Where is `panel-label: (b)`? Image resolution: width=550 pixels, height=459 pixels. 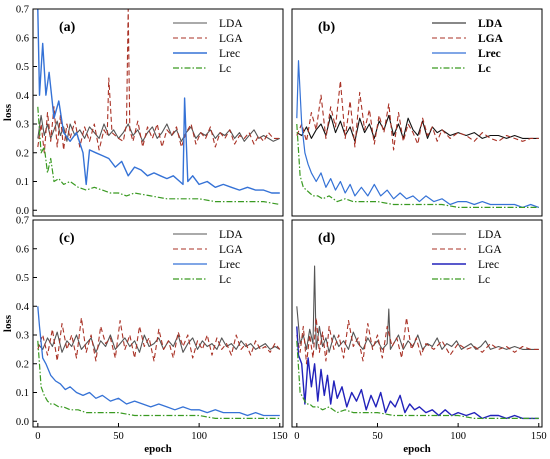
panel-label: (b) is located at coordinates (326, 27).